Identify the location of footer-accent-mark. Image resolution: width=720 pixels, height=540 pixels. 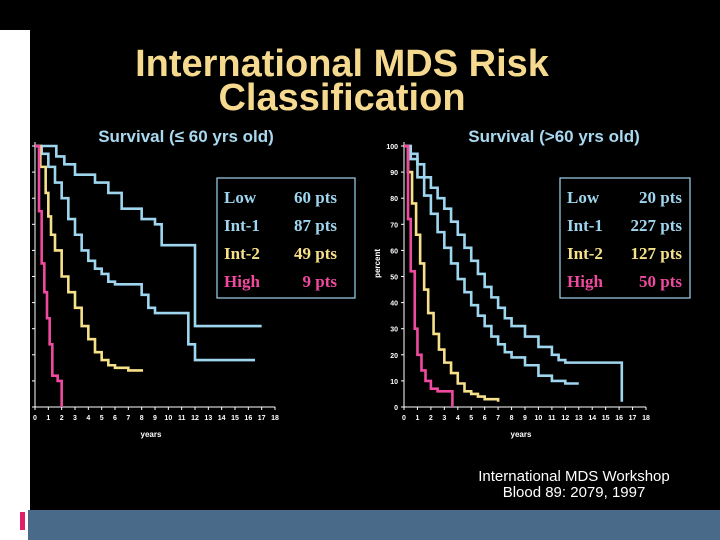
(22, 521).